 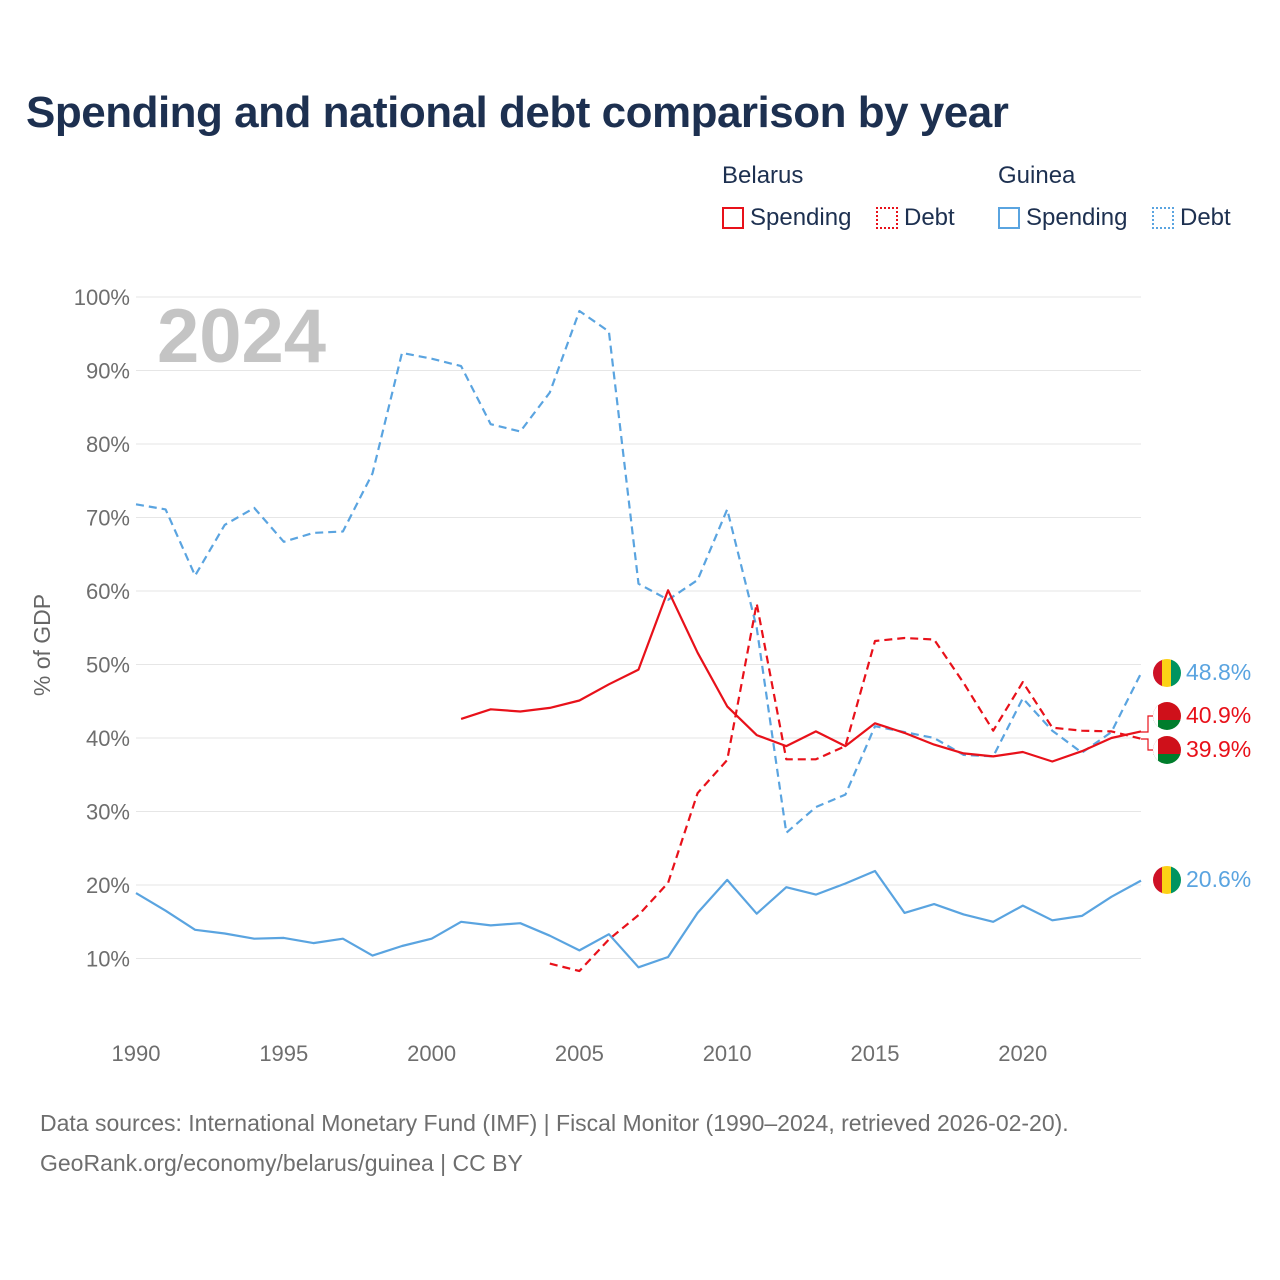 I want to click on y-axis-label: % of GDP, so click(x=42, y=645).